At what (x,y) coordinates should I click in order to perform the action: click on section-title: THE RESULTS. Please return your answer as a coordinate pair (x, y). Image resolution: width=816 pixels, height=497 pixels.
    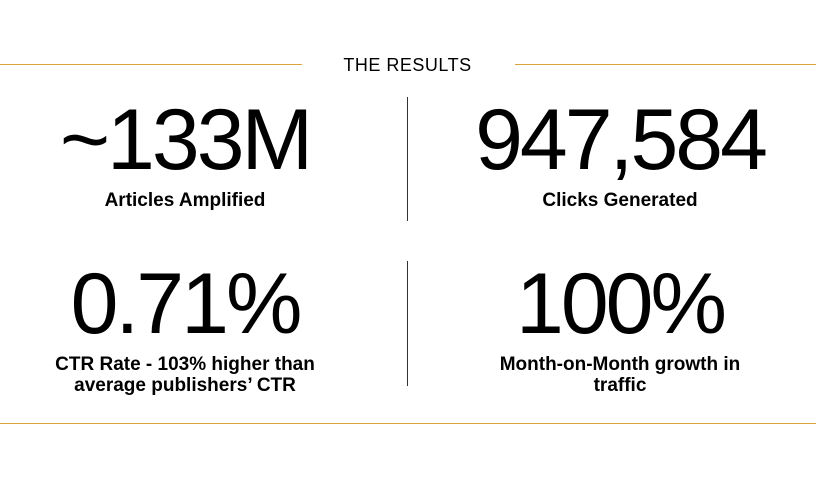
    Looking at the image, I should click on (407, 65).